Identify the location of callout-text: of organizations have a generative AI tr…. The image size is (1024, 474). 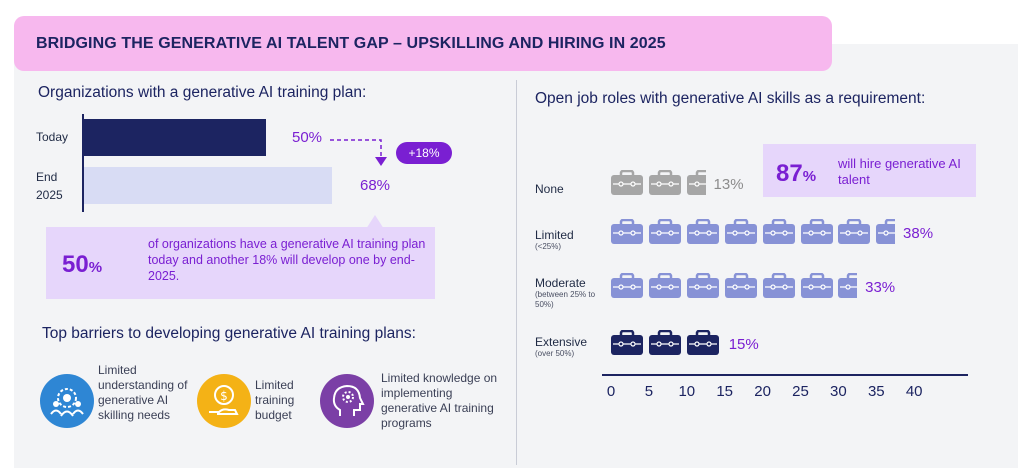
(287, 260).